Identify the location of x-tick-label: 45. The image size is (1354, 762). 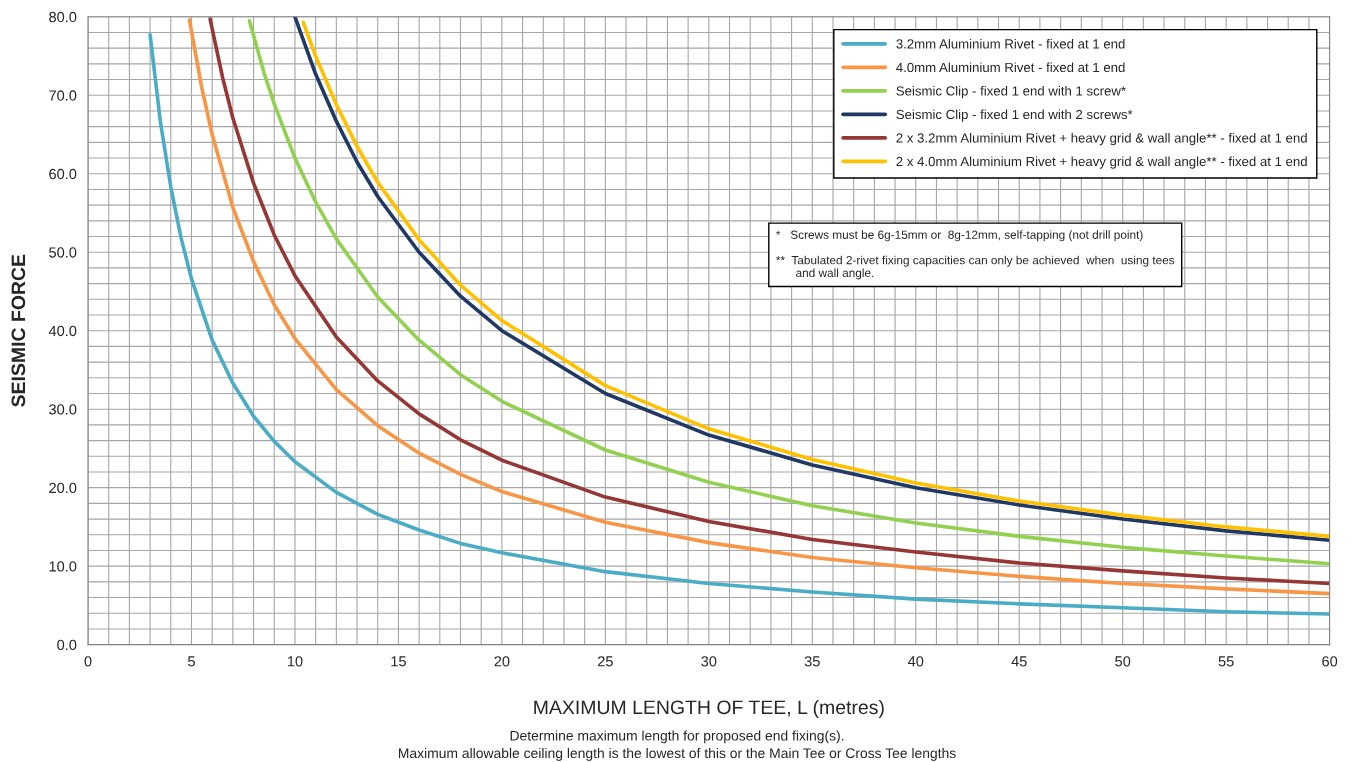
(1019, 661).